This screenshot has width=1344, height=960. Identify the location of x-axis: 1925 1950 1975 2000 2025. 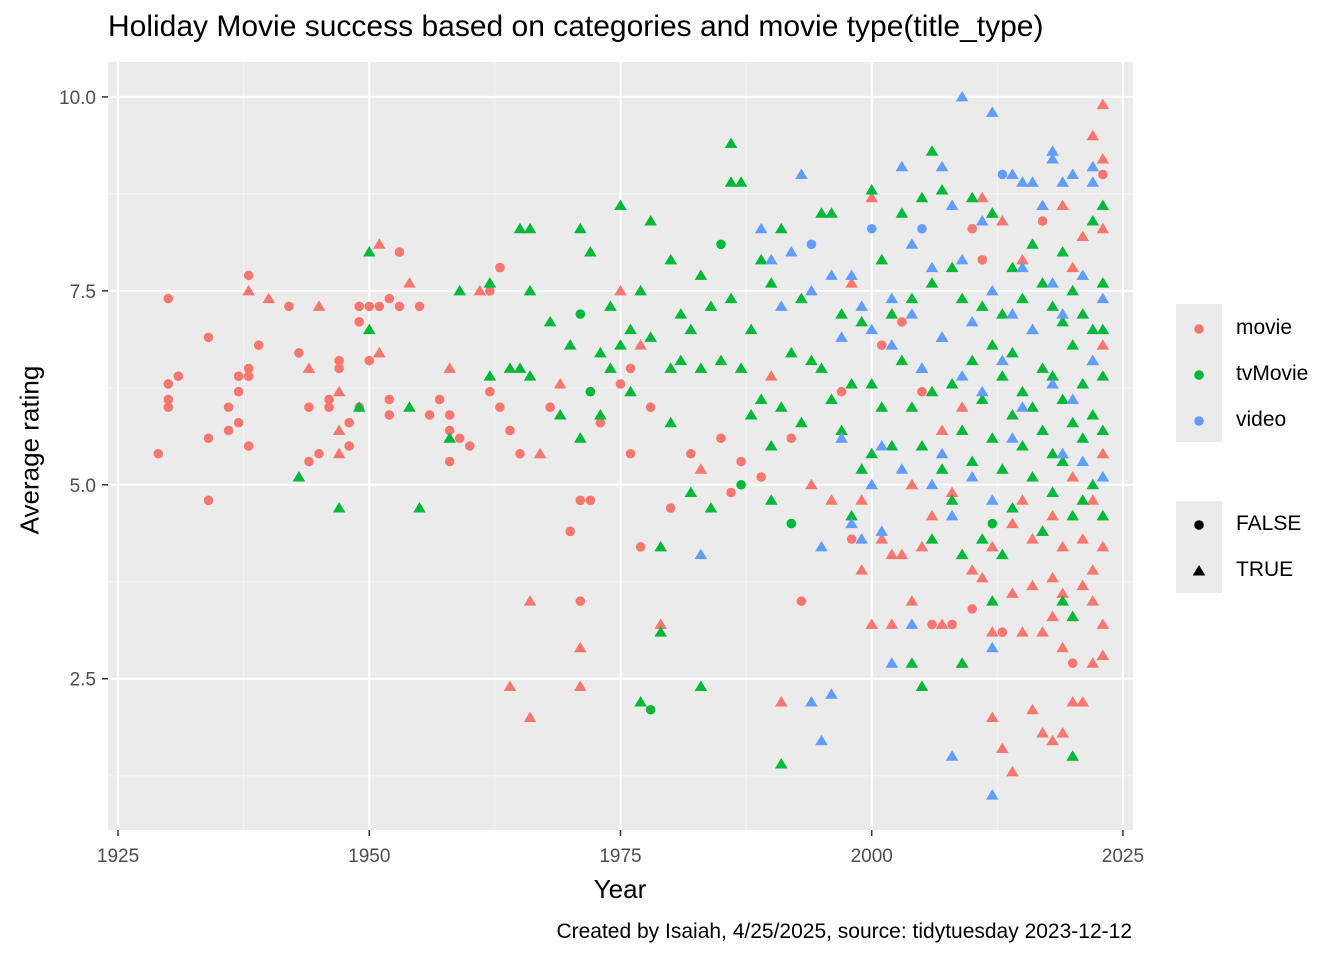
(620, 848).